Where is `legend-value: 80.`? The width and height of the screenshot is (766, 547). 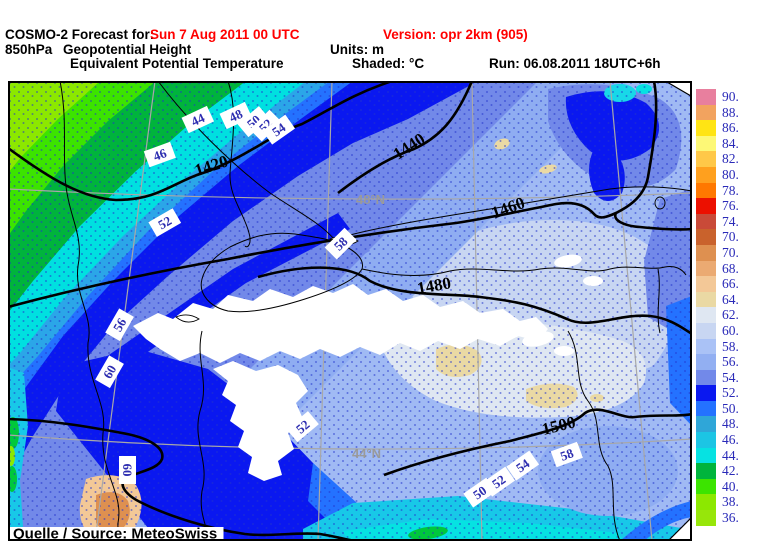
legend-value: 80. is located at coordinates (730, 174).